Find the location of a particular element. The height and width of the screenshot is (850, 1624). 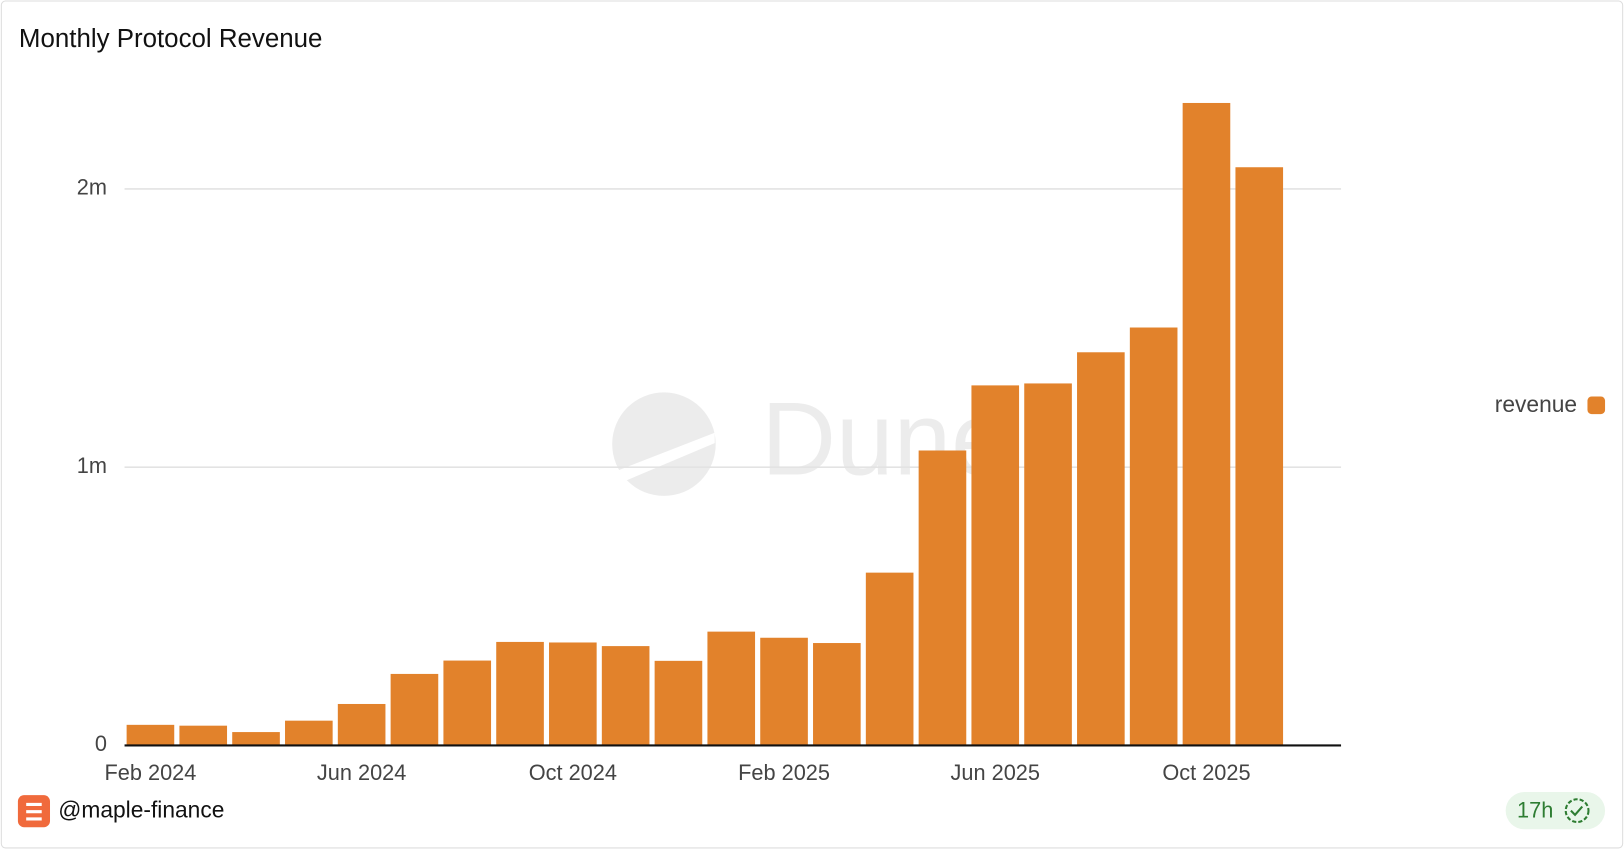

chart-title: Monthly Protocol Revenue is located at coordinates (170, 39).